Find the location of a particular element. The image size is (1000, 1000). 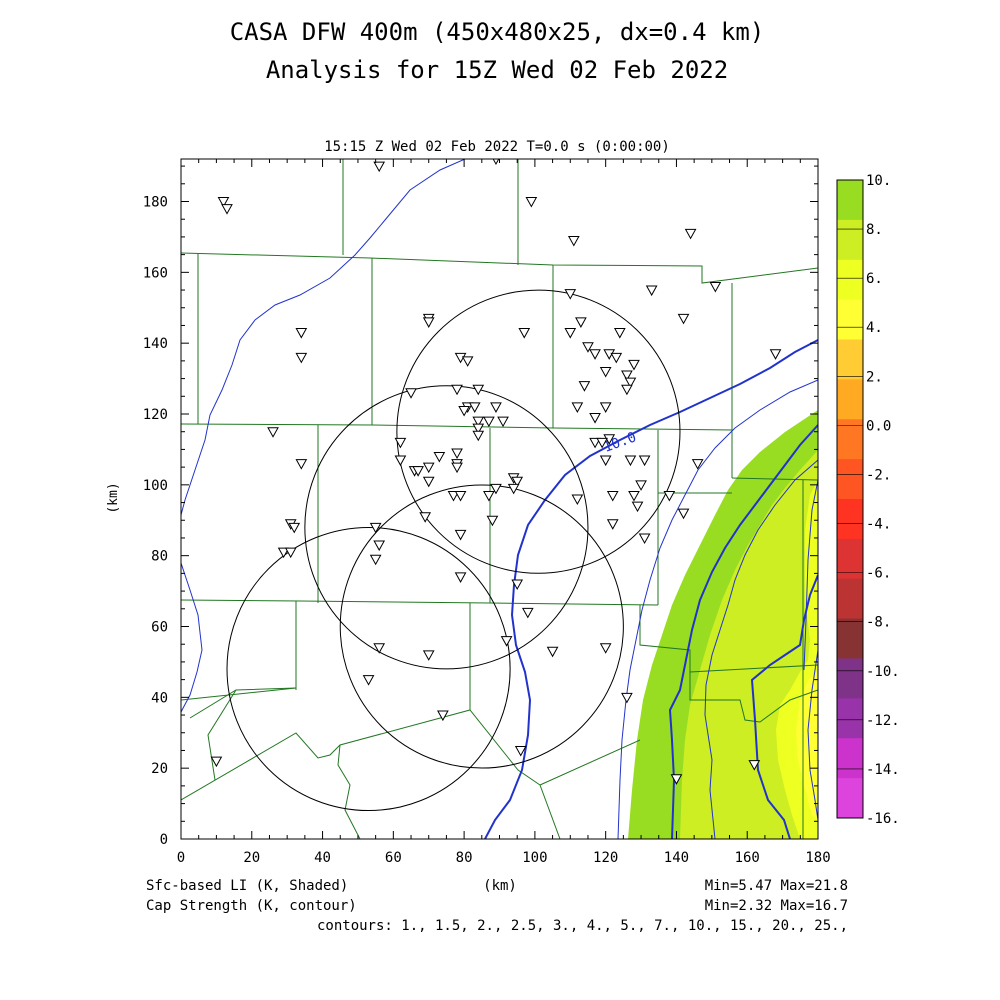

colorbar-label: -12. is located at coordinates (883, 721).